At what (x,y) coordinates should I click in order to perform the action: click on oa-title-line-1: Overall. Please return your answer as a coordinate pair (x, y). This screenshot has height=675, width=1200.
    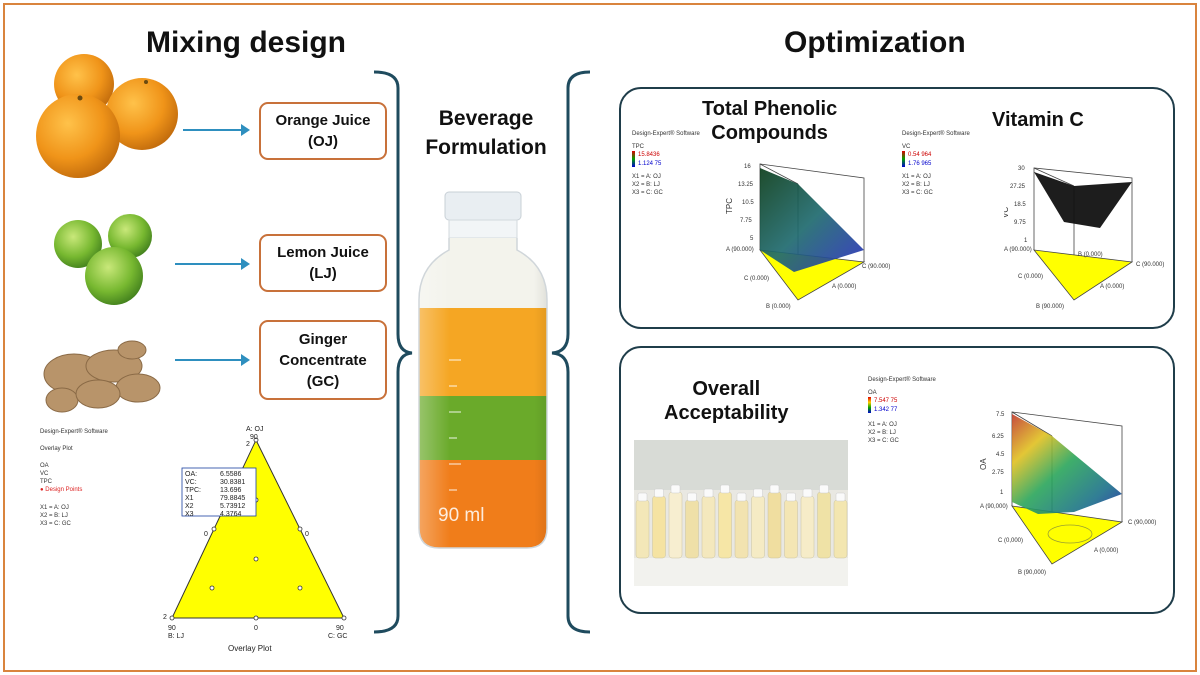
    Looking at the image, I should click on (726, 389).